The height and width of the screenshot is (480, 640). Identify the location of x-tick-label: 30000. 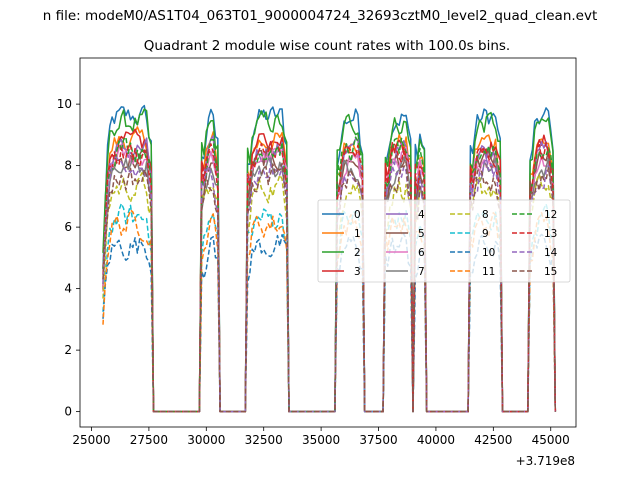
(206, 440).